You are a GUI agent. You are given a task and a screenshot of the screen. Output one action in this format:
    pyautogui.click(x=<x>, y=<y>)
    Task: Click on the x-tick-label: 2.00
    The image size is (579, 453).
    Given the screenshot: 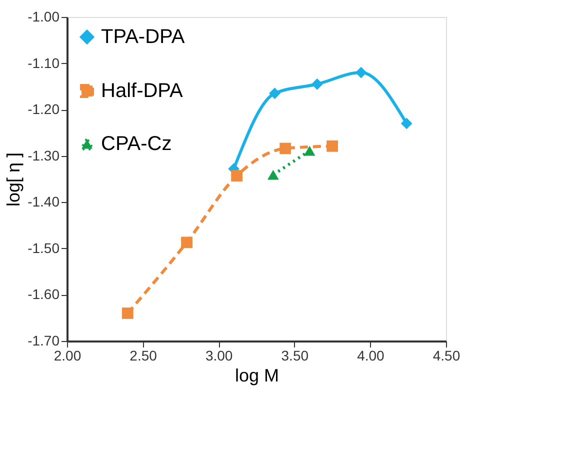 What is the action you would take?
    pyautogui.click(x=68, y=356)
    